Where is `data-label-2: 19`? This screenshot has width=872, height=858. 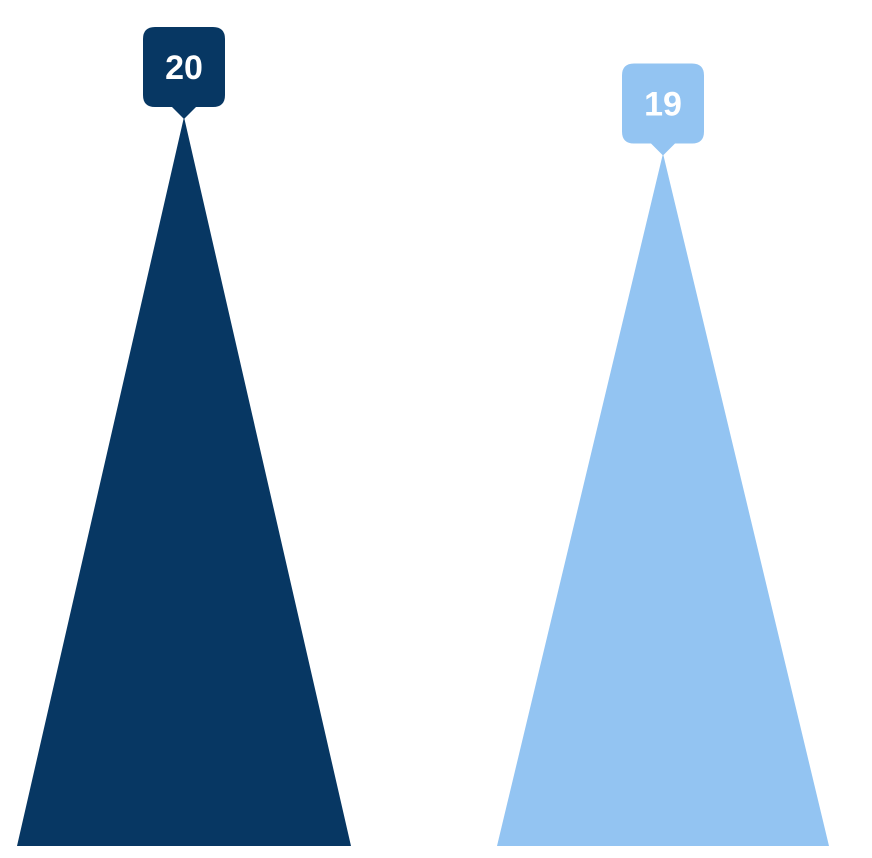 data-label-2: 19 is located at coordinates (663, 104).